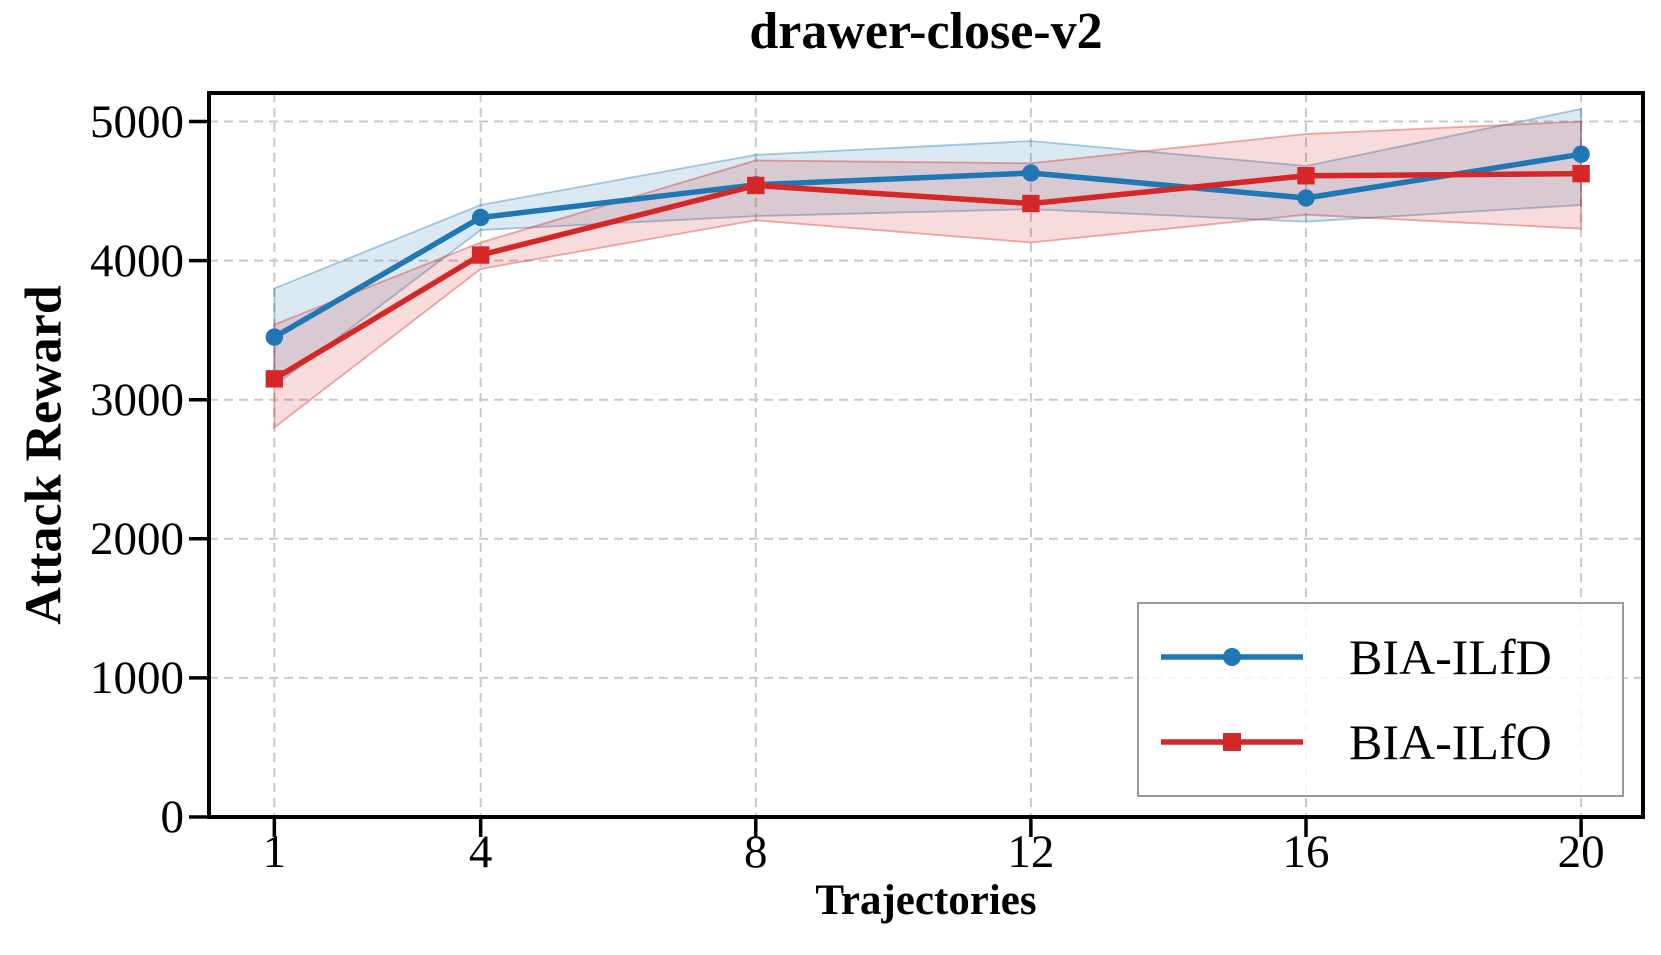  What do you see at coordinates (1232, 656) in the screenshot?
I see `legend-line-sample-circle-icon` at bounding box center [1232, 656].